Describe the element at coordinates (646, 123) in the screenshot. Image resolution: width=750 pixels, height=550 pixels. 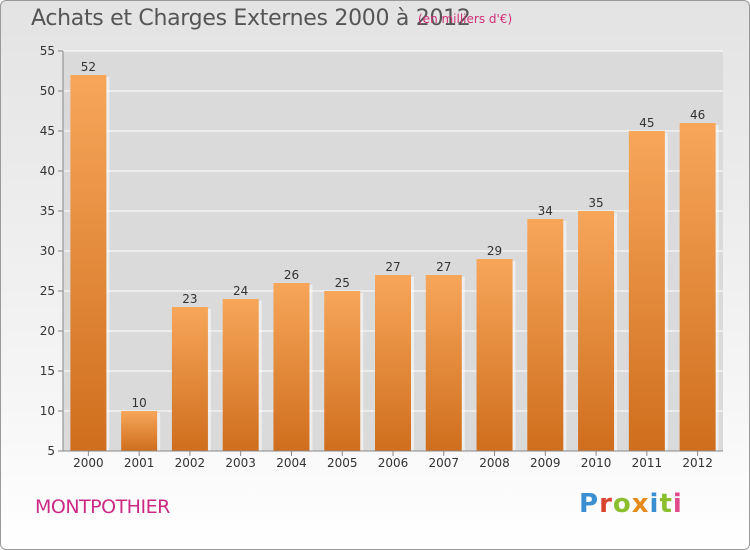
I see `bar-value-label: 45` at that location.